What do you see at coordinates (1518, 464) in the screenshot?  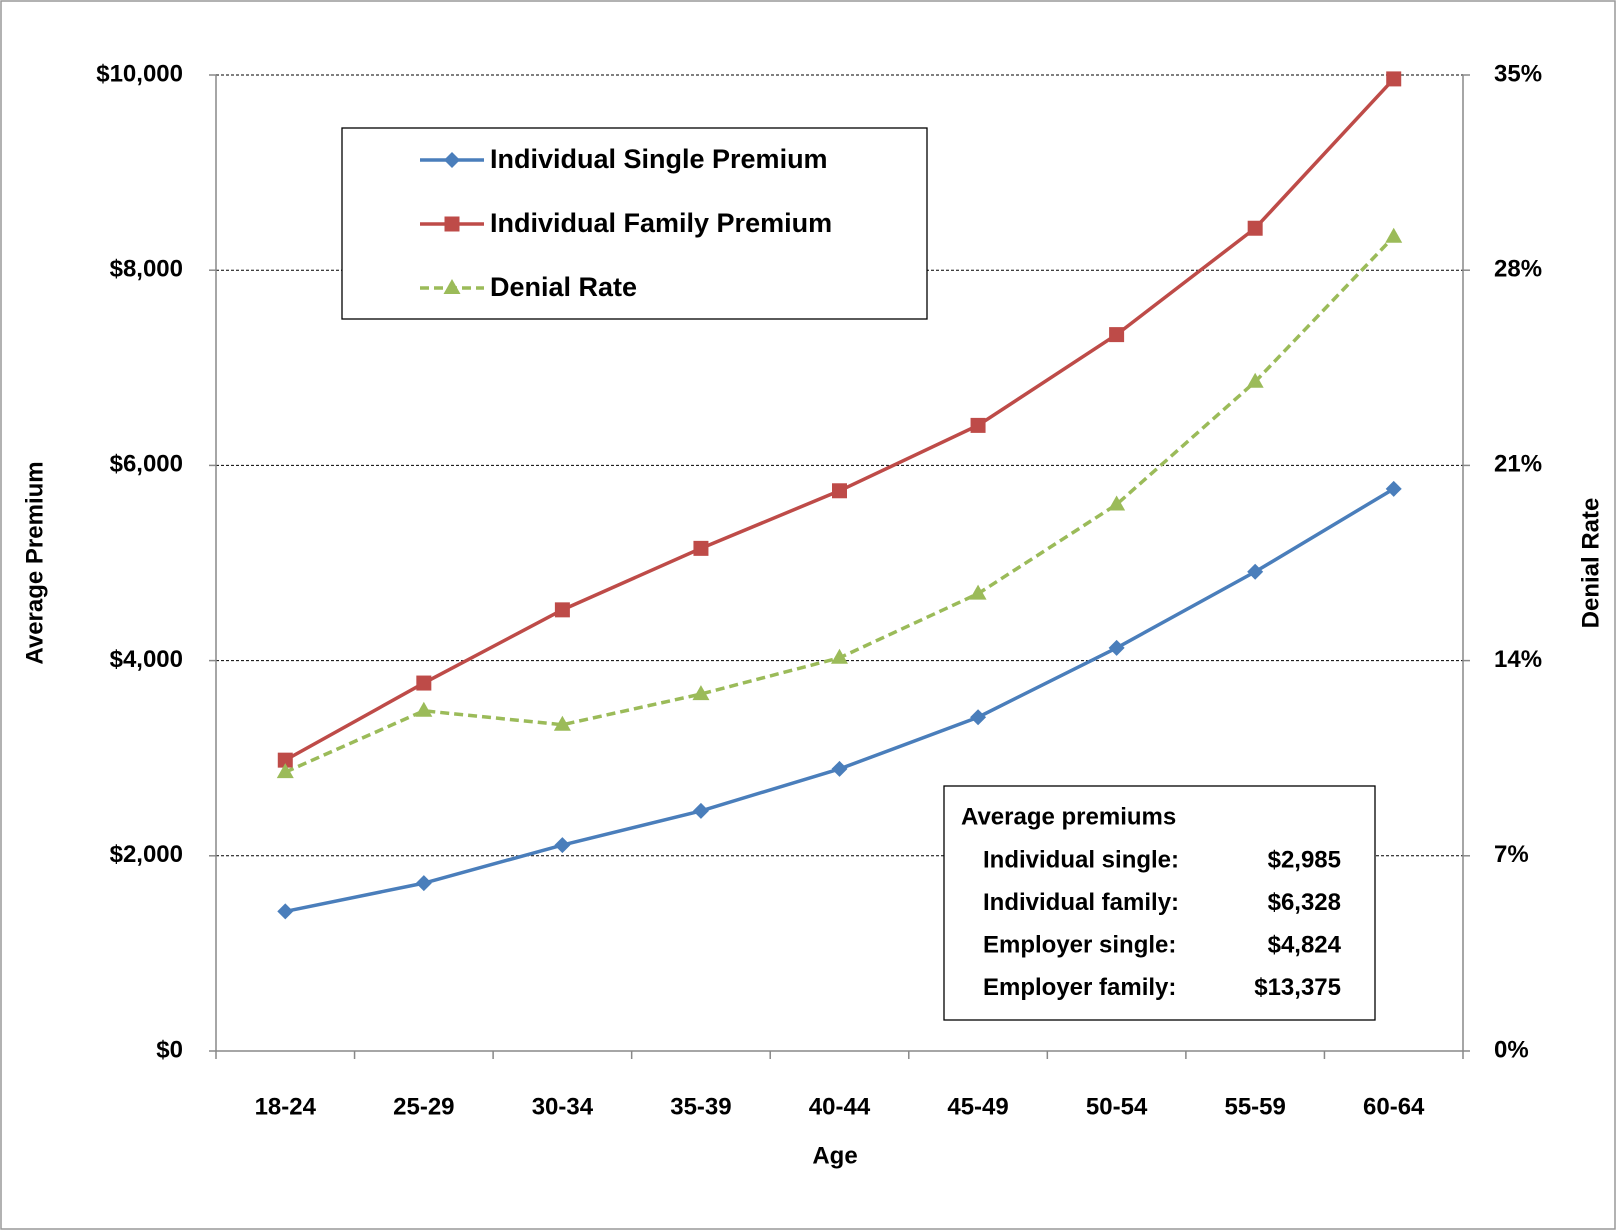 I see `y2-tick-label: 21%` at bounding box center [1518, 464].